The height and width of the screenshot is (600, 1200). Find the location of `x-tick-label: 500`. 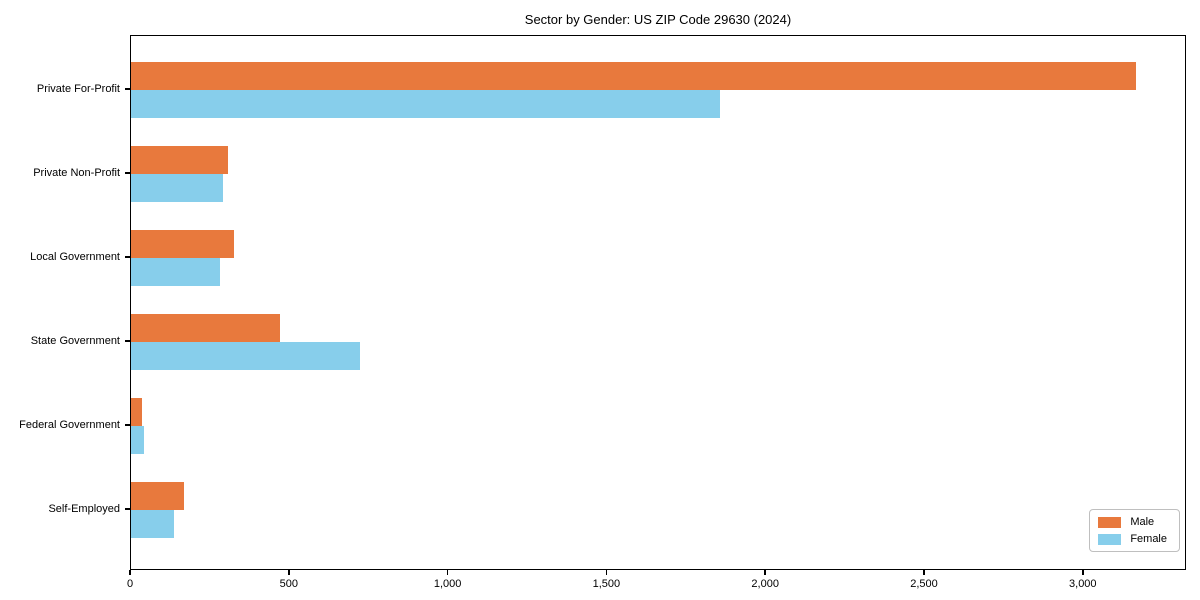

x-tick-label: 500 is located at coordinates (288, 584).